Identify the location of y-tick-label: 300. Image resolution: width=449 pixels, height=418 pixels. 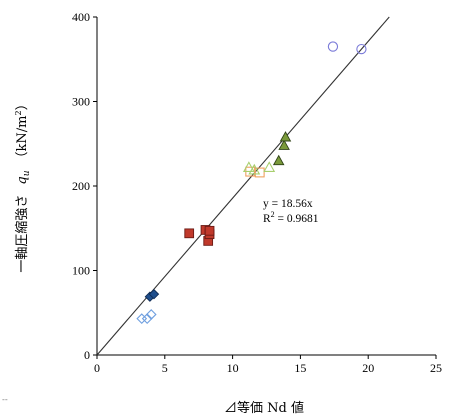
(81, 102).